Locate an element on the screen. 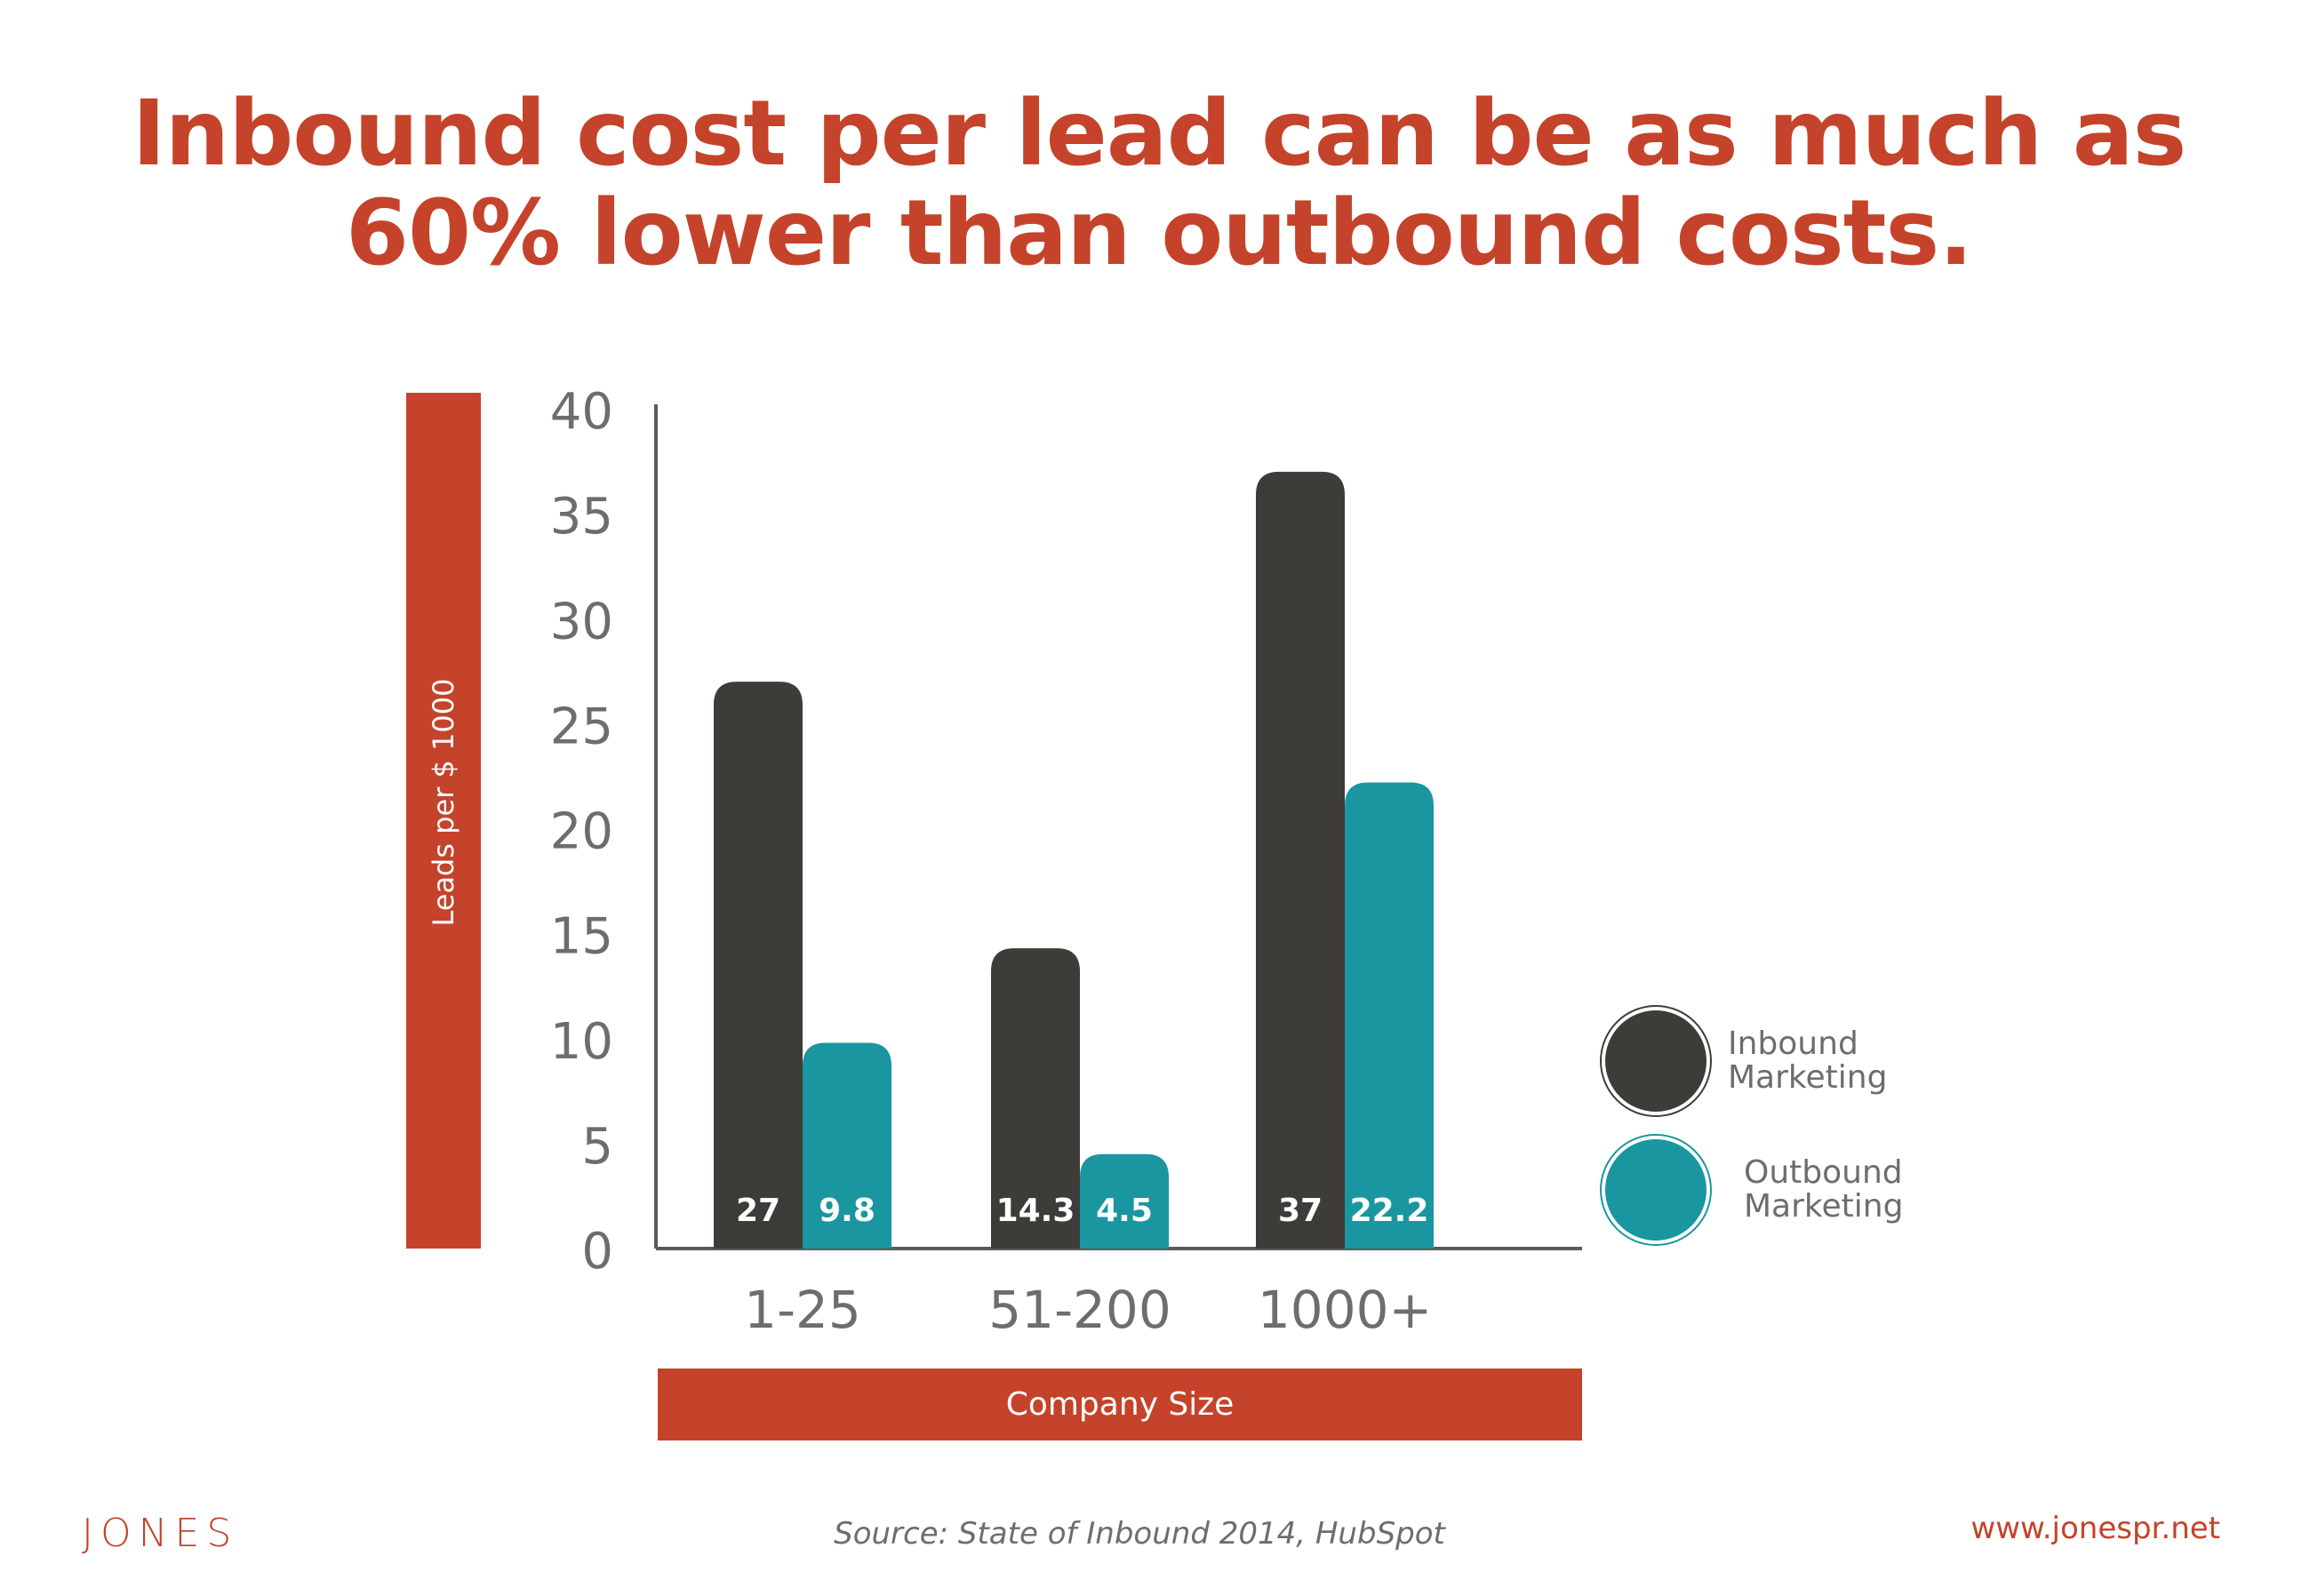 The image size is (2318, 1596). legend-label-inbound: Inbound Marketing is located at coordinates (1825, 1061).